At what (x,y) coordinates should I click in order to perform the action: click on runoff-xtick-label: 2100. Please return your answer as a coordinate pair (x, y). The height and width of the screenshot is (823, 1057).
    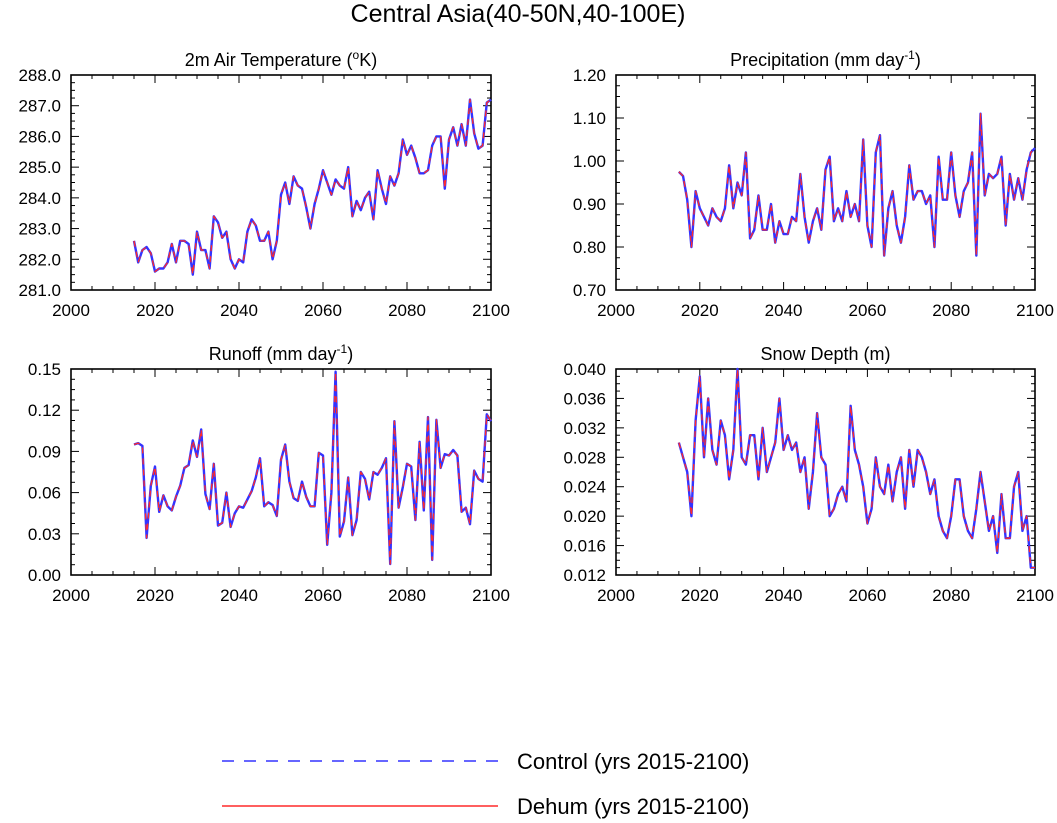
    Looking at the image, I should click on (491, 595).